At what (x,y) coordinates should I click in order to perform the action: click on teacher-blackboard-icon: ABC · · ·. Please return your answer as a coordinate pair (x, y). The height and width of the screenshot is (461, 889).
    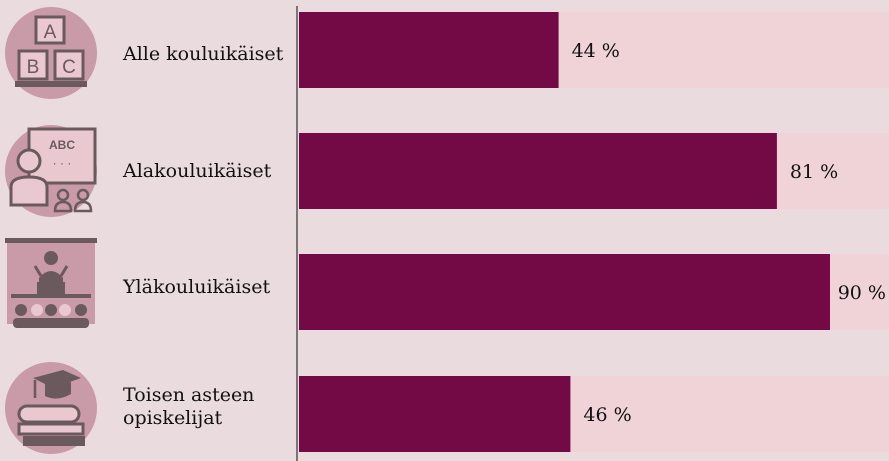
    Looking at the image, I should click on (51, 171).